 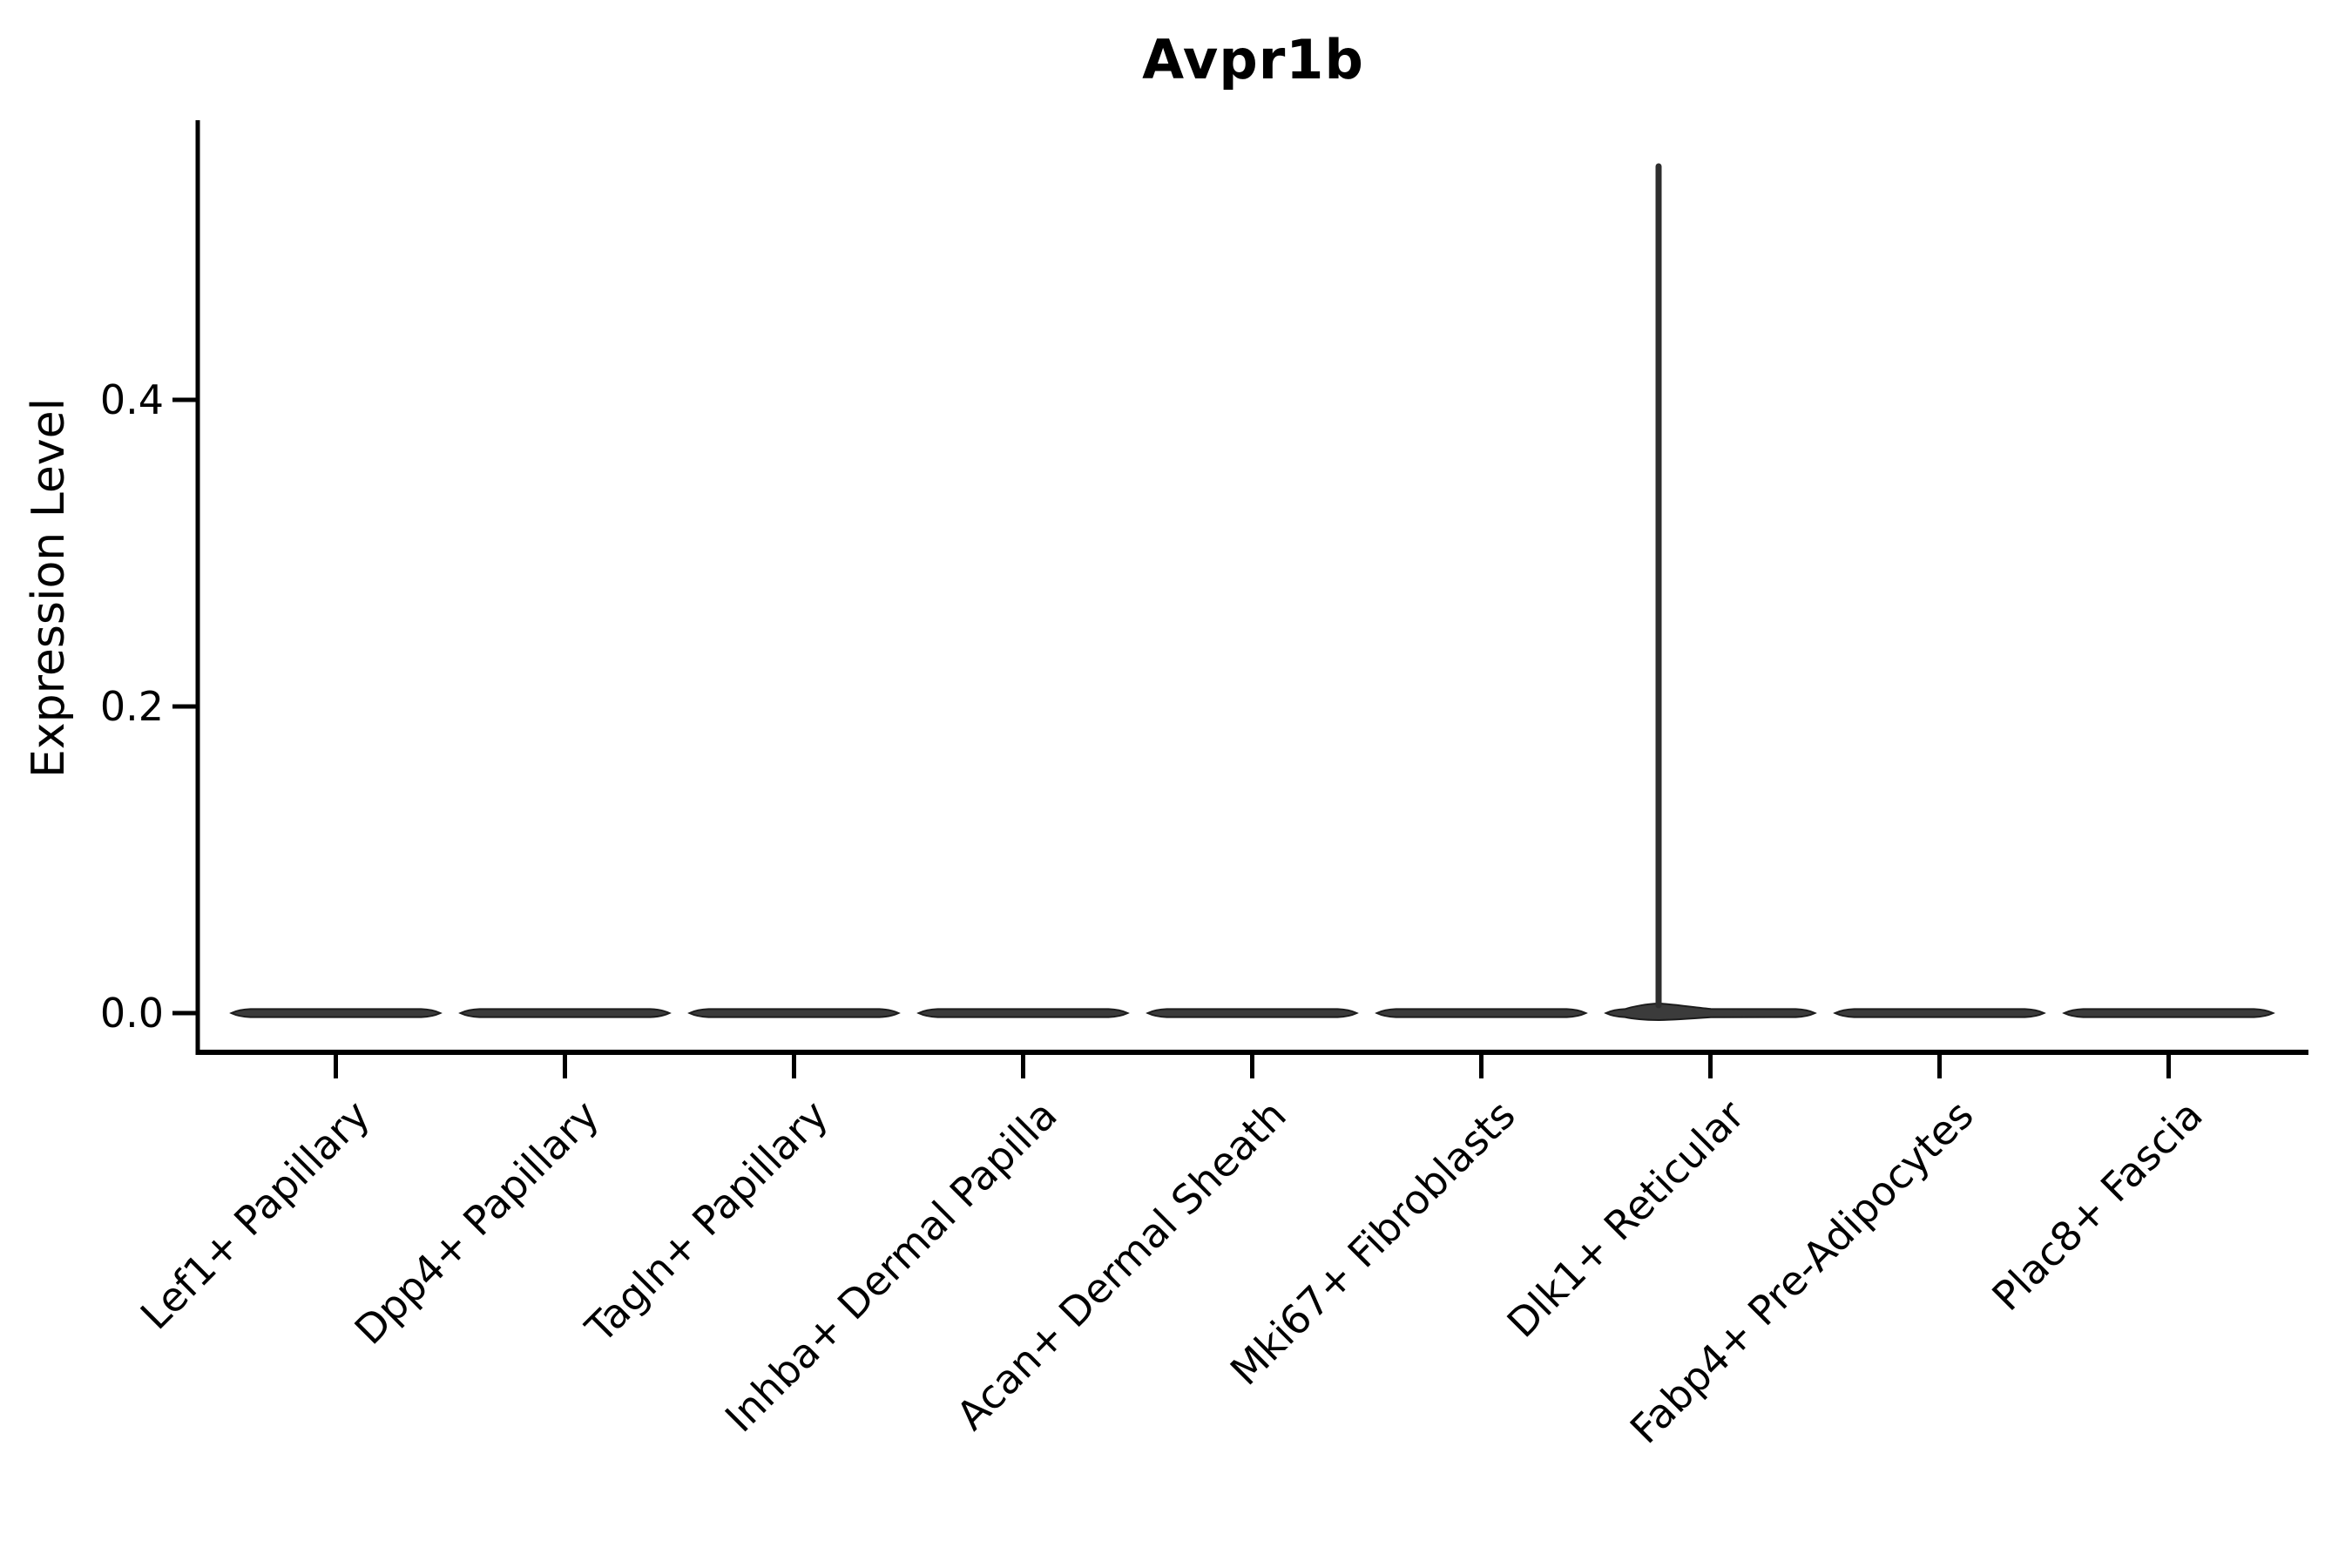 What do you see at coordinates (131, 1014) in the screenshot?
I see `y-tick-label: 0.0` at bounding box center [131, 1014].